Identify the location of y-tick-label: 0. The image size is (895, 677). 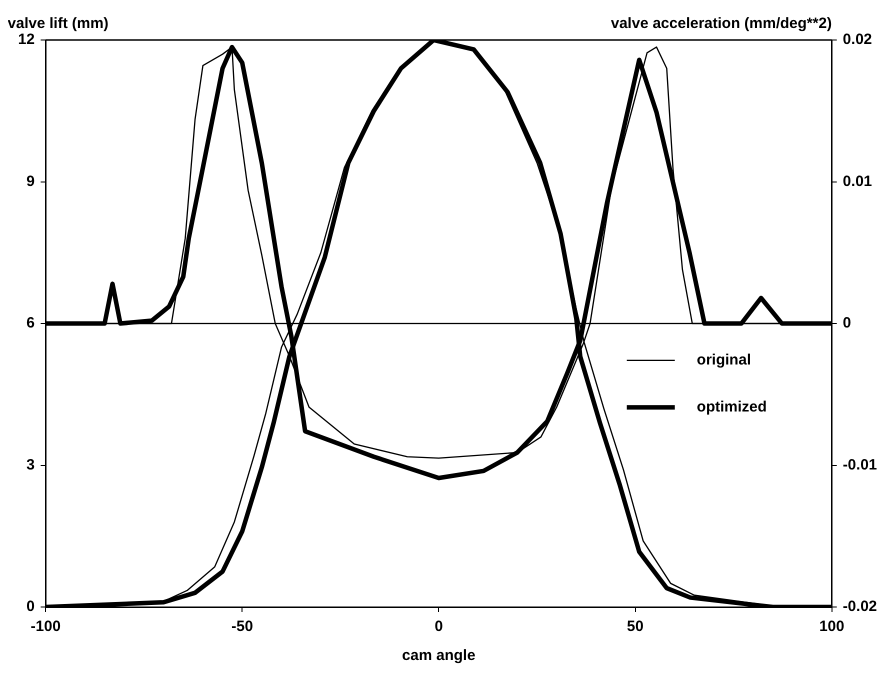
(30, 607).